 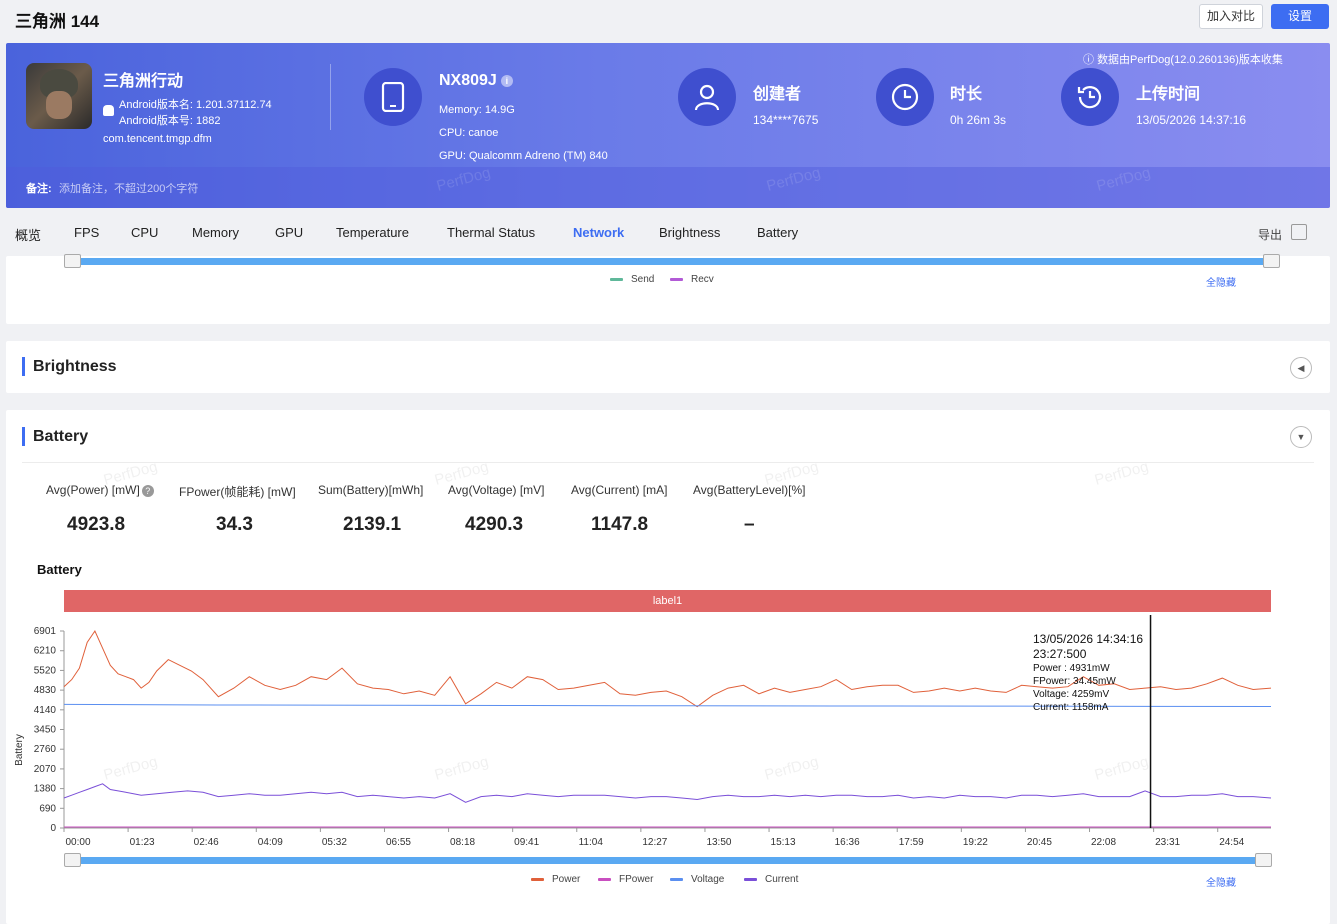 What do you see at coordinates (72, 261) in the screenshot?
I see `network-range-handle-left` at bounding box center [72, 261].